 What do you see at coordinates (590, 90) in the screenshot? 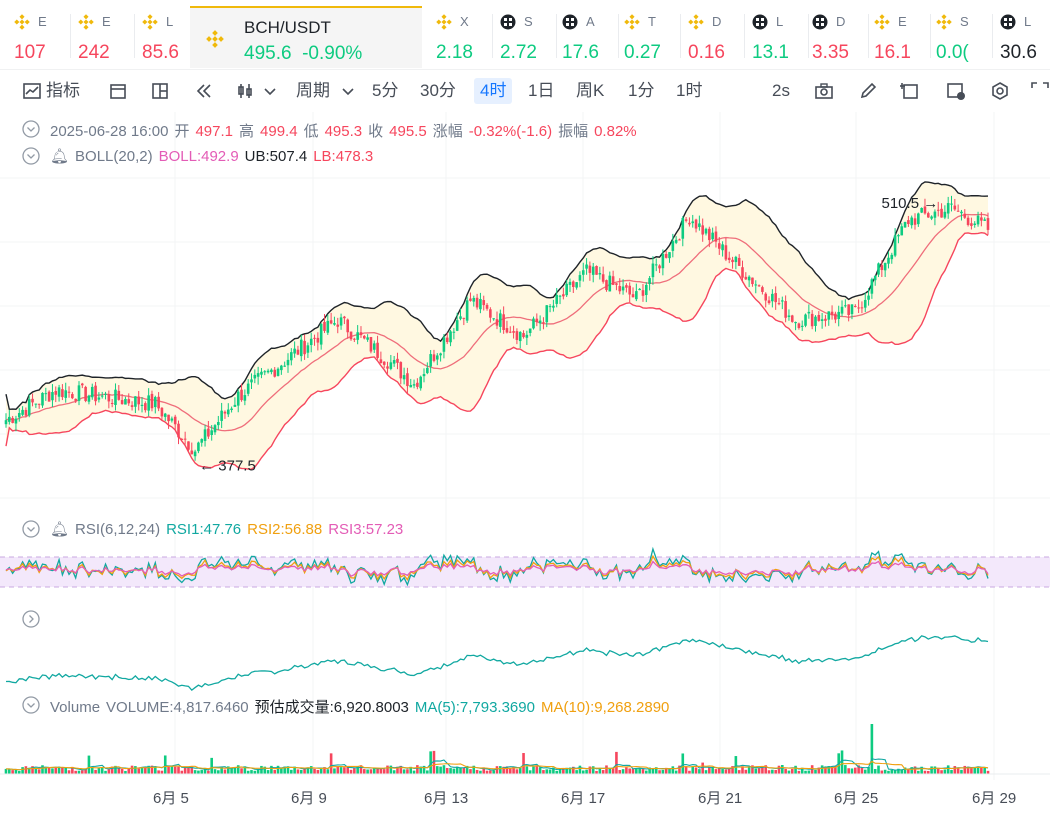
I see `interval-1w: 周K` at bounding box center [590, 90].